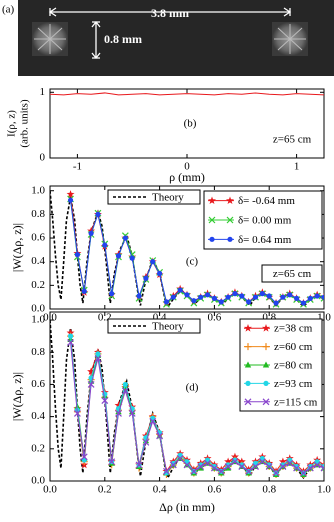 The image size is (334, 522). What do you see at coordinates (17, 396) in the screenshot?
I see `y-axis-label: |W(Δρ, z)|` at bounding box center [17, 396].